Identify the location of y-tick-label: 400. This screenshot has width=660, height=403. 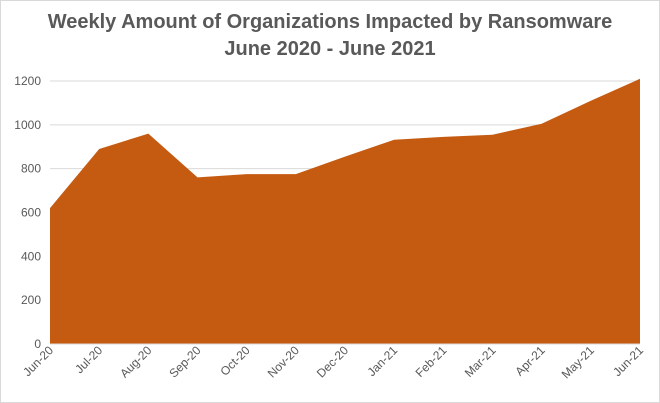
(31, 256).